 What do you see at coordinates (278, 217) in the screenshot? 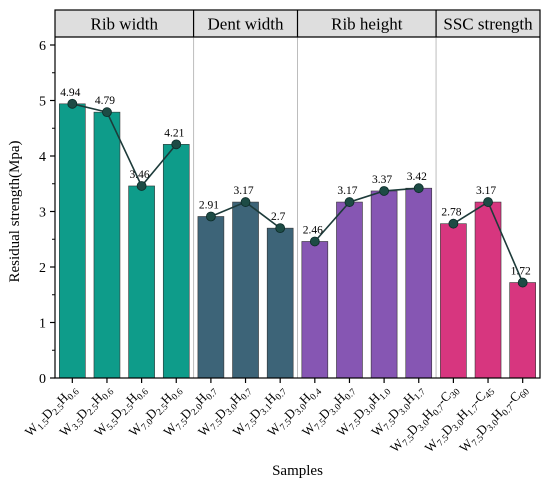
I see `data-label: 2.7` at bounding box center [278, 217].